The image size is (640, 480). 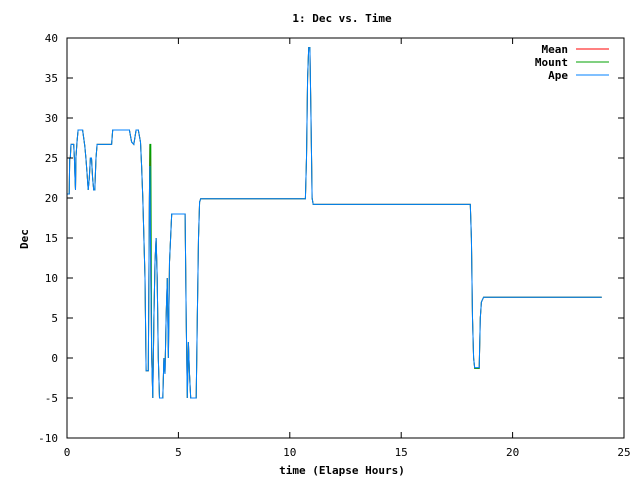 I want to click on x-tick-label: 15, so click(x=401, y=452).